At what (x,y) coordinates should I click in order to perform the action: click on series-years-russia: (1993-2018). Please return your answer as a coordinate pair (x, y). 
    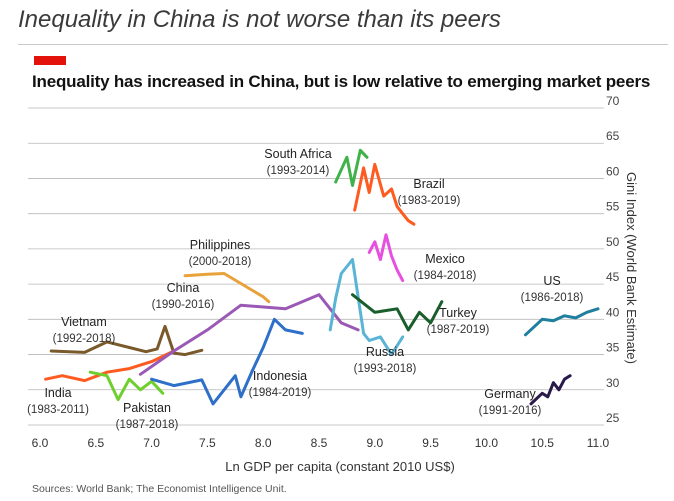
    Looking at the image, I should click on (385, 369).